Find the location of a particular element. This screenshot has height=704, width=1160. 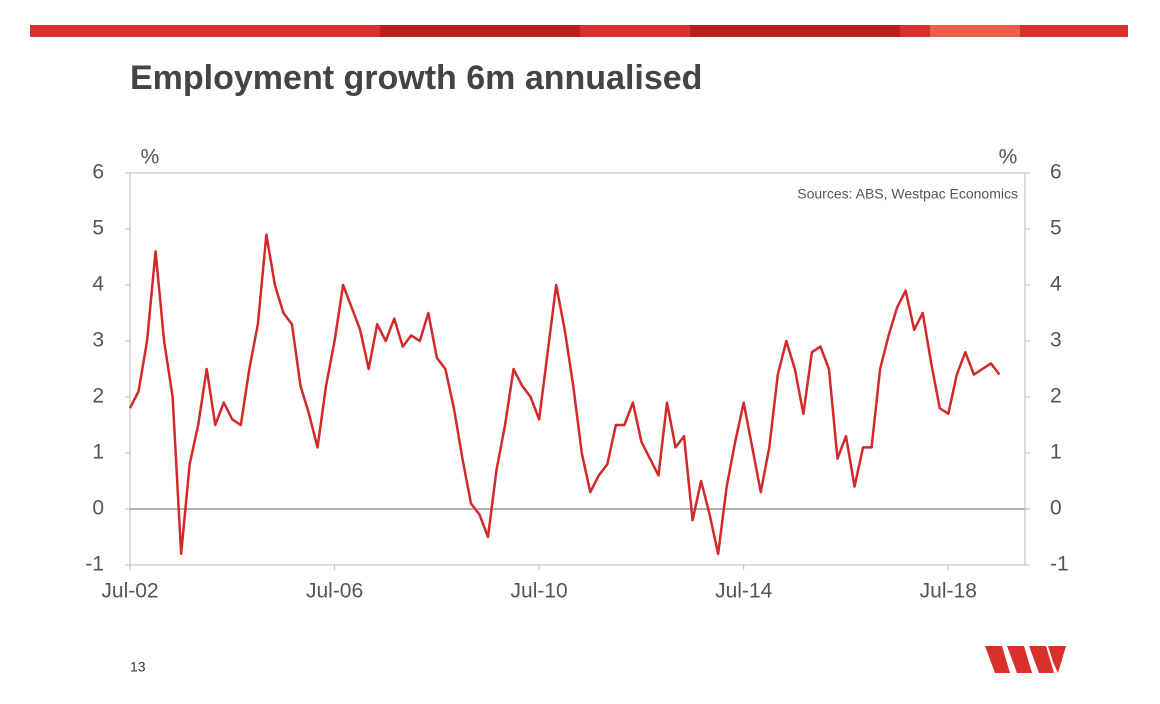

y2-tick-label: 3 is located at coordinates (1056, 340).